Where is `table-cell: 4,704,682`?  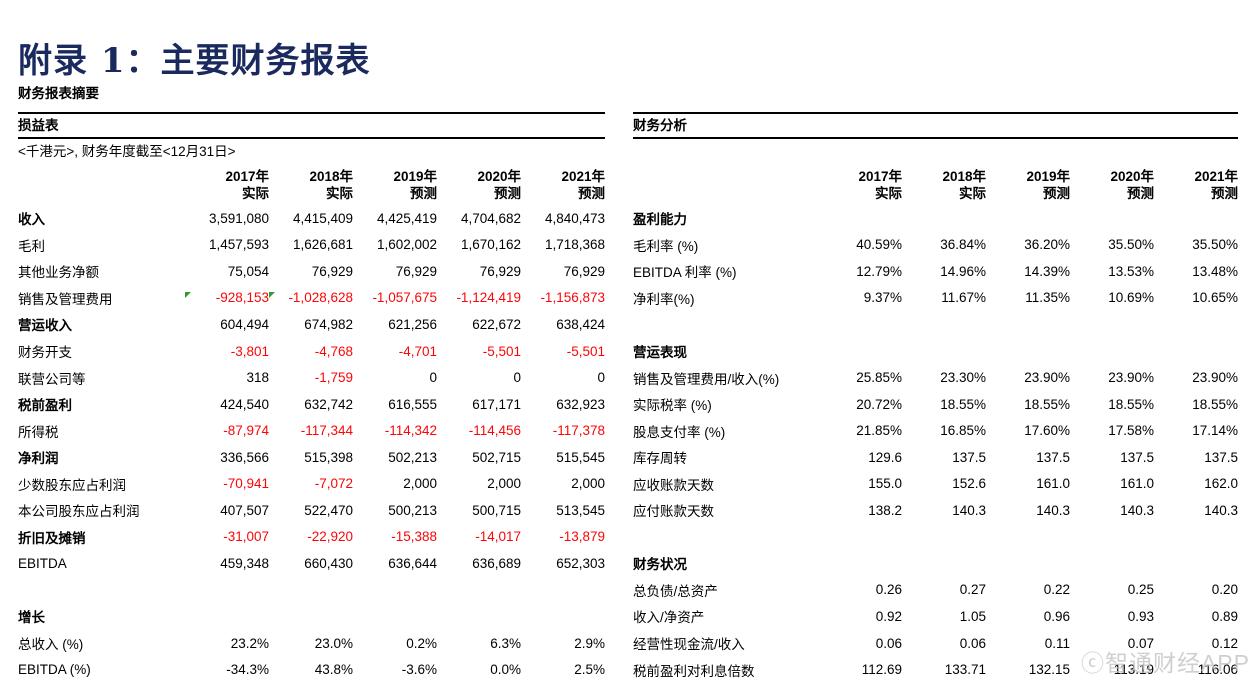 table-cell: 4,704,682 is located at coordinates (490, 218).